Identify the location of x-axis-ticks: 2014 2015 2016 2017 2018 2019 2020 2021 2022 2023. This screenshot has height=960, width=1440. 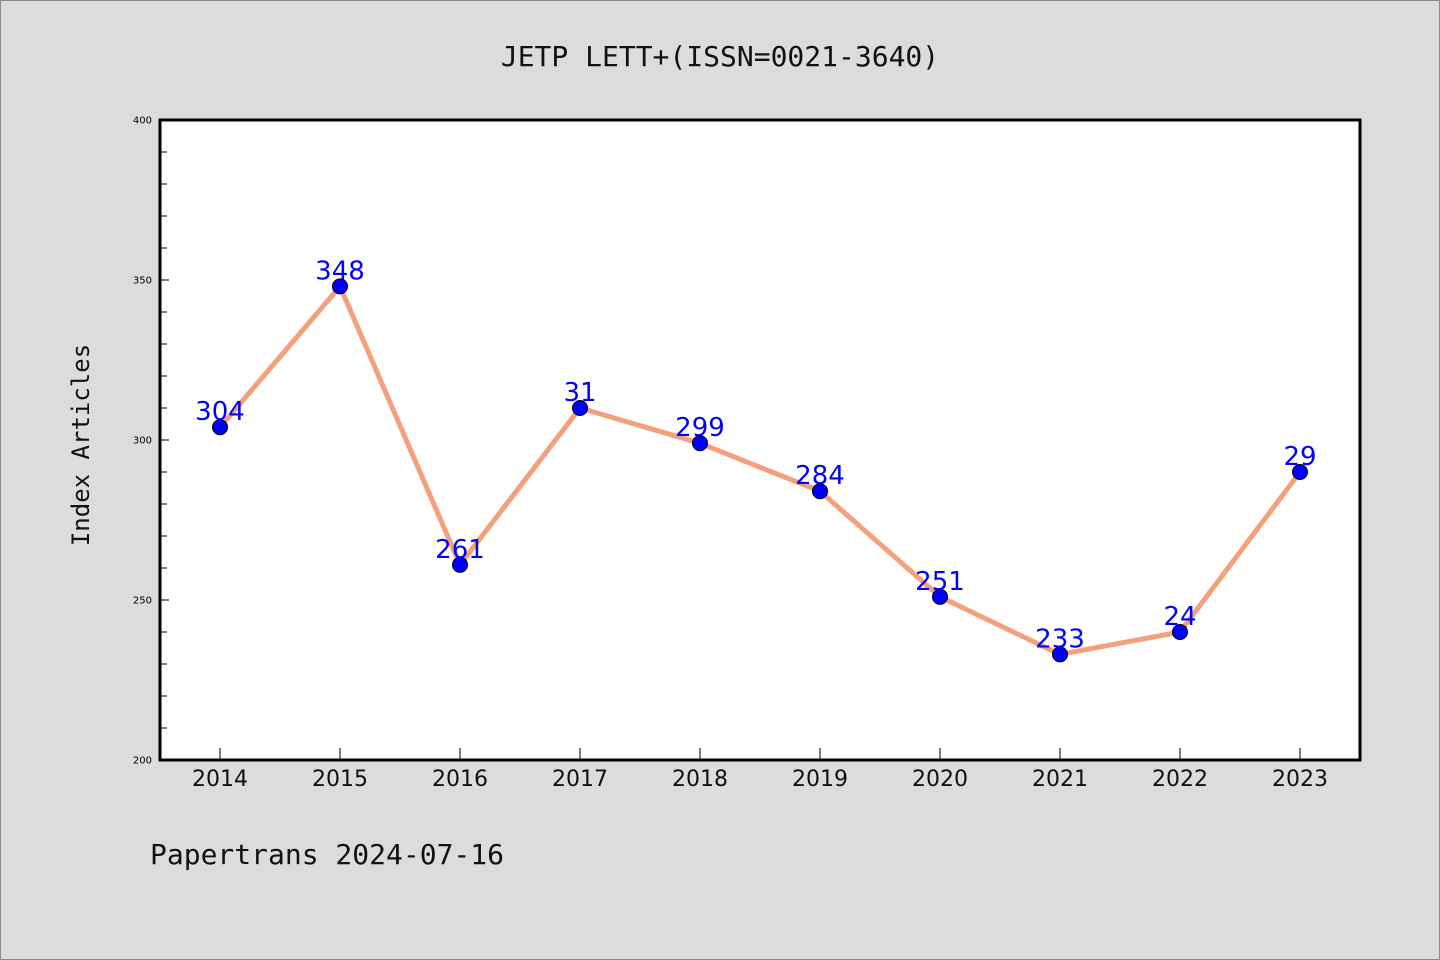
(760, 770).